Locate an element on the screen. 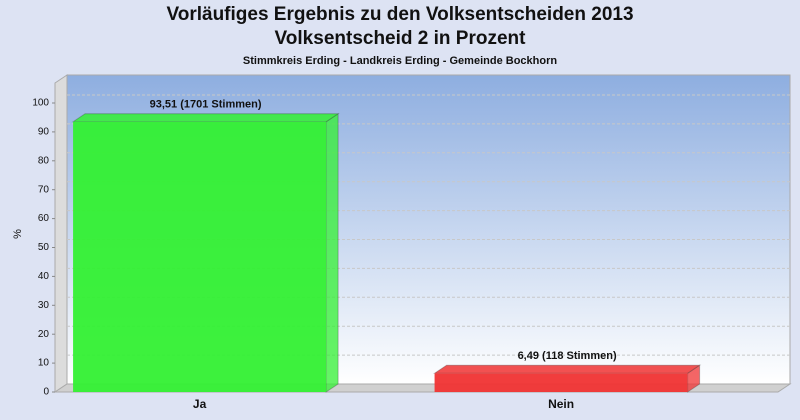 The height and width of the screenshot is (420, 800). y-tick-label: 80 is located at coordinates (44, 160).